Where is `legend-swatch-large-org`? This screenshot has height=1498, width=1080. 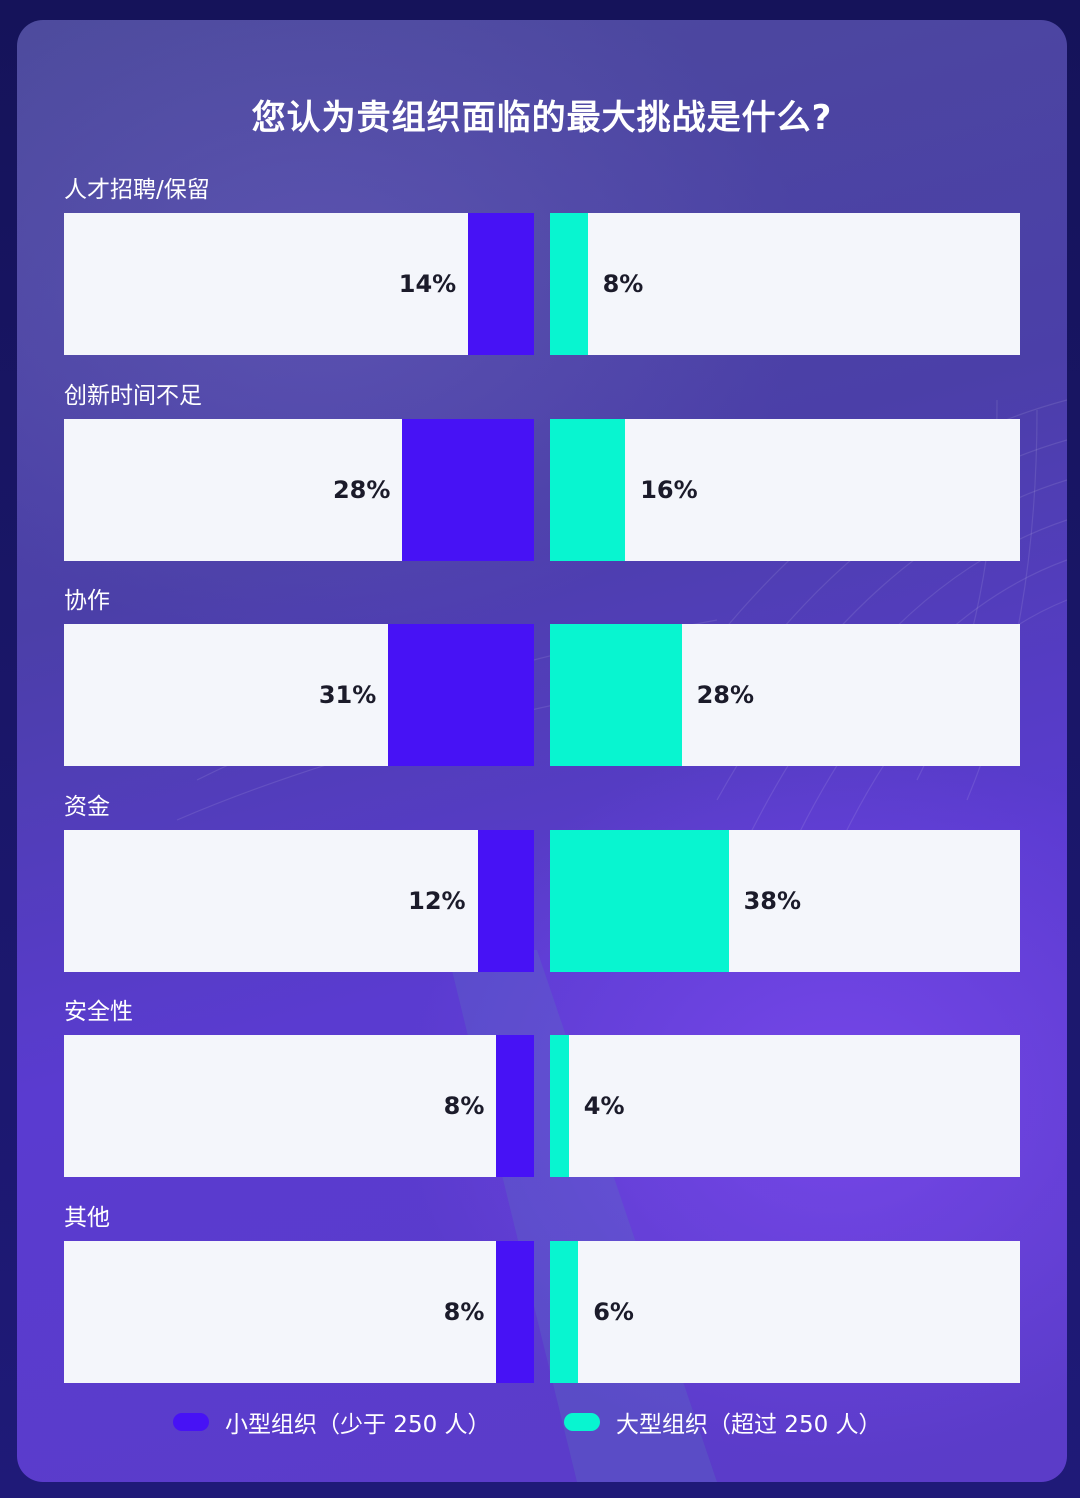
legend-swatch-large-org is located at coordinates (582, 1422).